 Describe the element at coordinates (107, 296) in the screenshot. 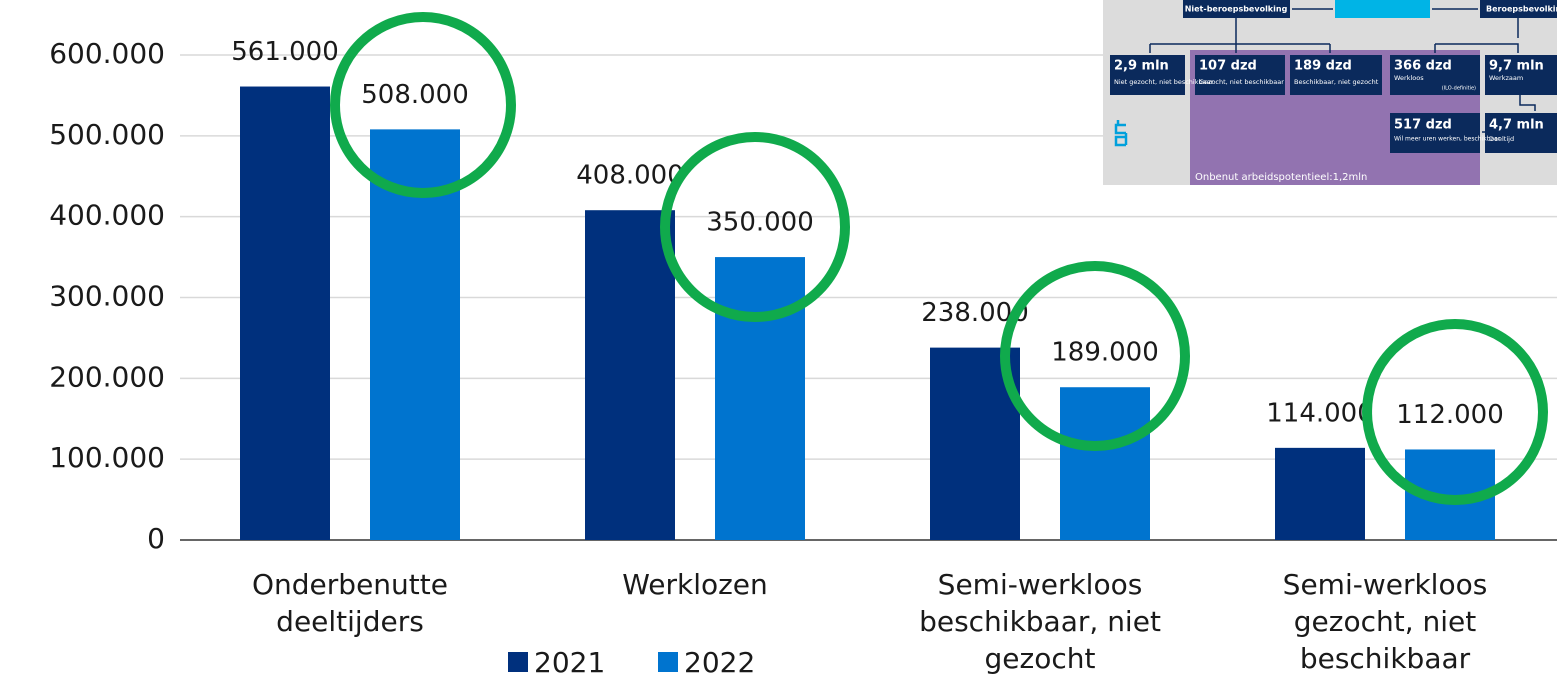

I see `y-tick-label: 300.000` at that location.